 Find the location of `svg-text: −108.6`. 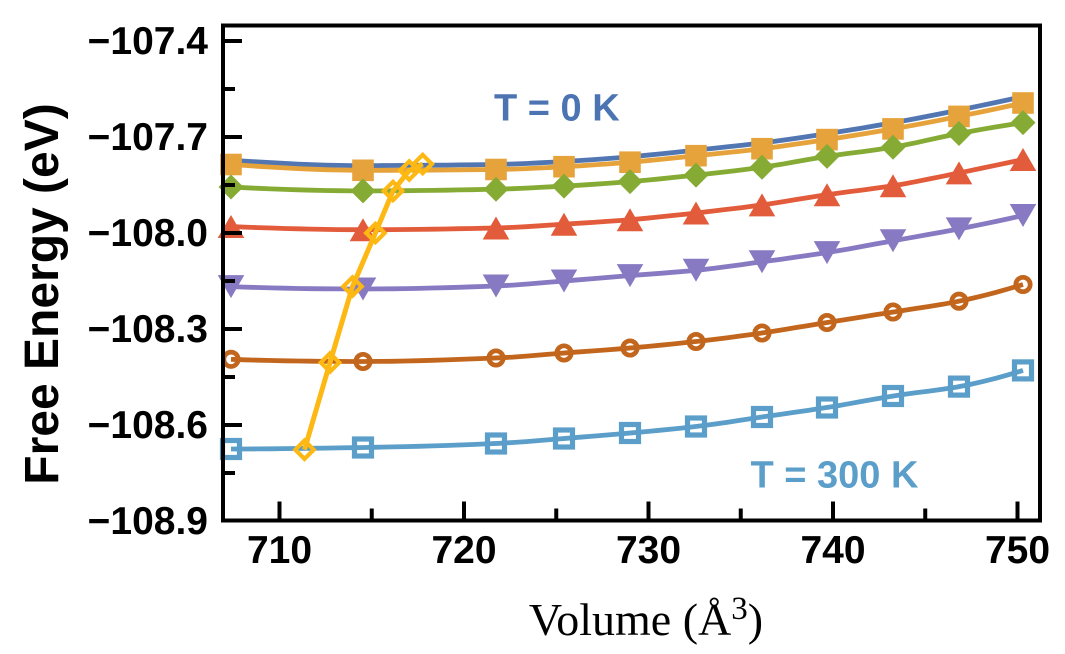

svg-text: −108.6 is located at coordinates (148, 425).